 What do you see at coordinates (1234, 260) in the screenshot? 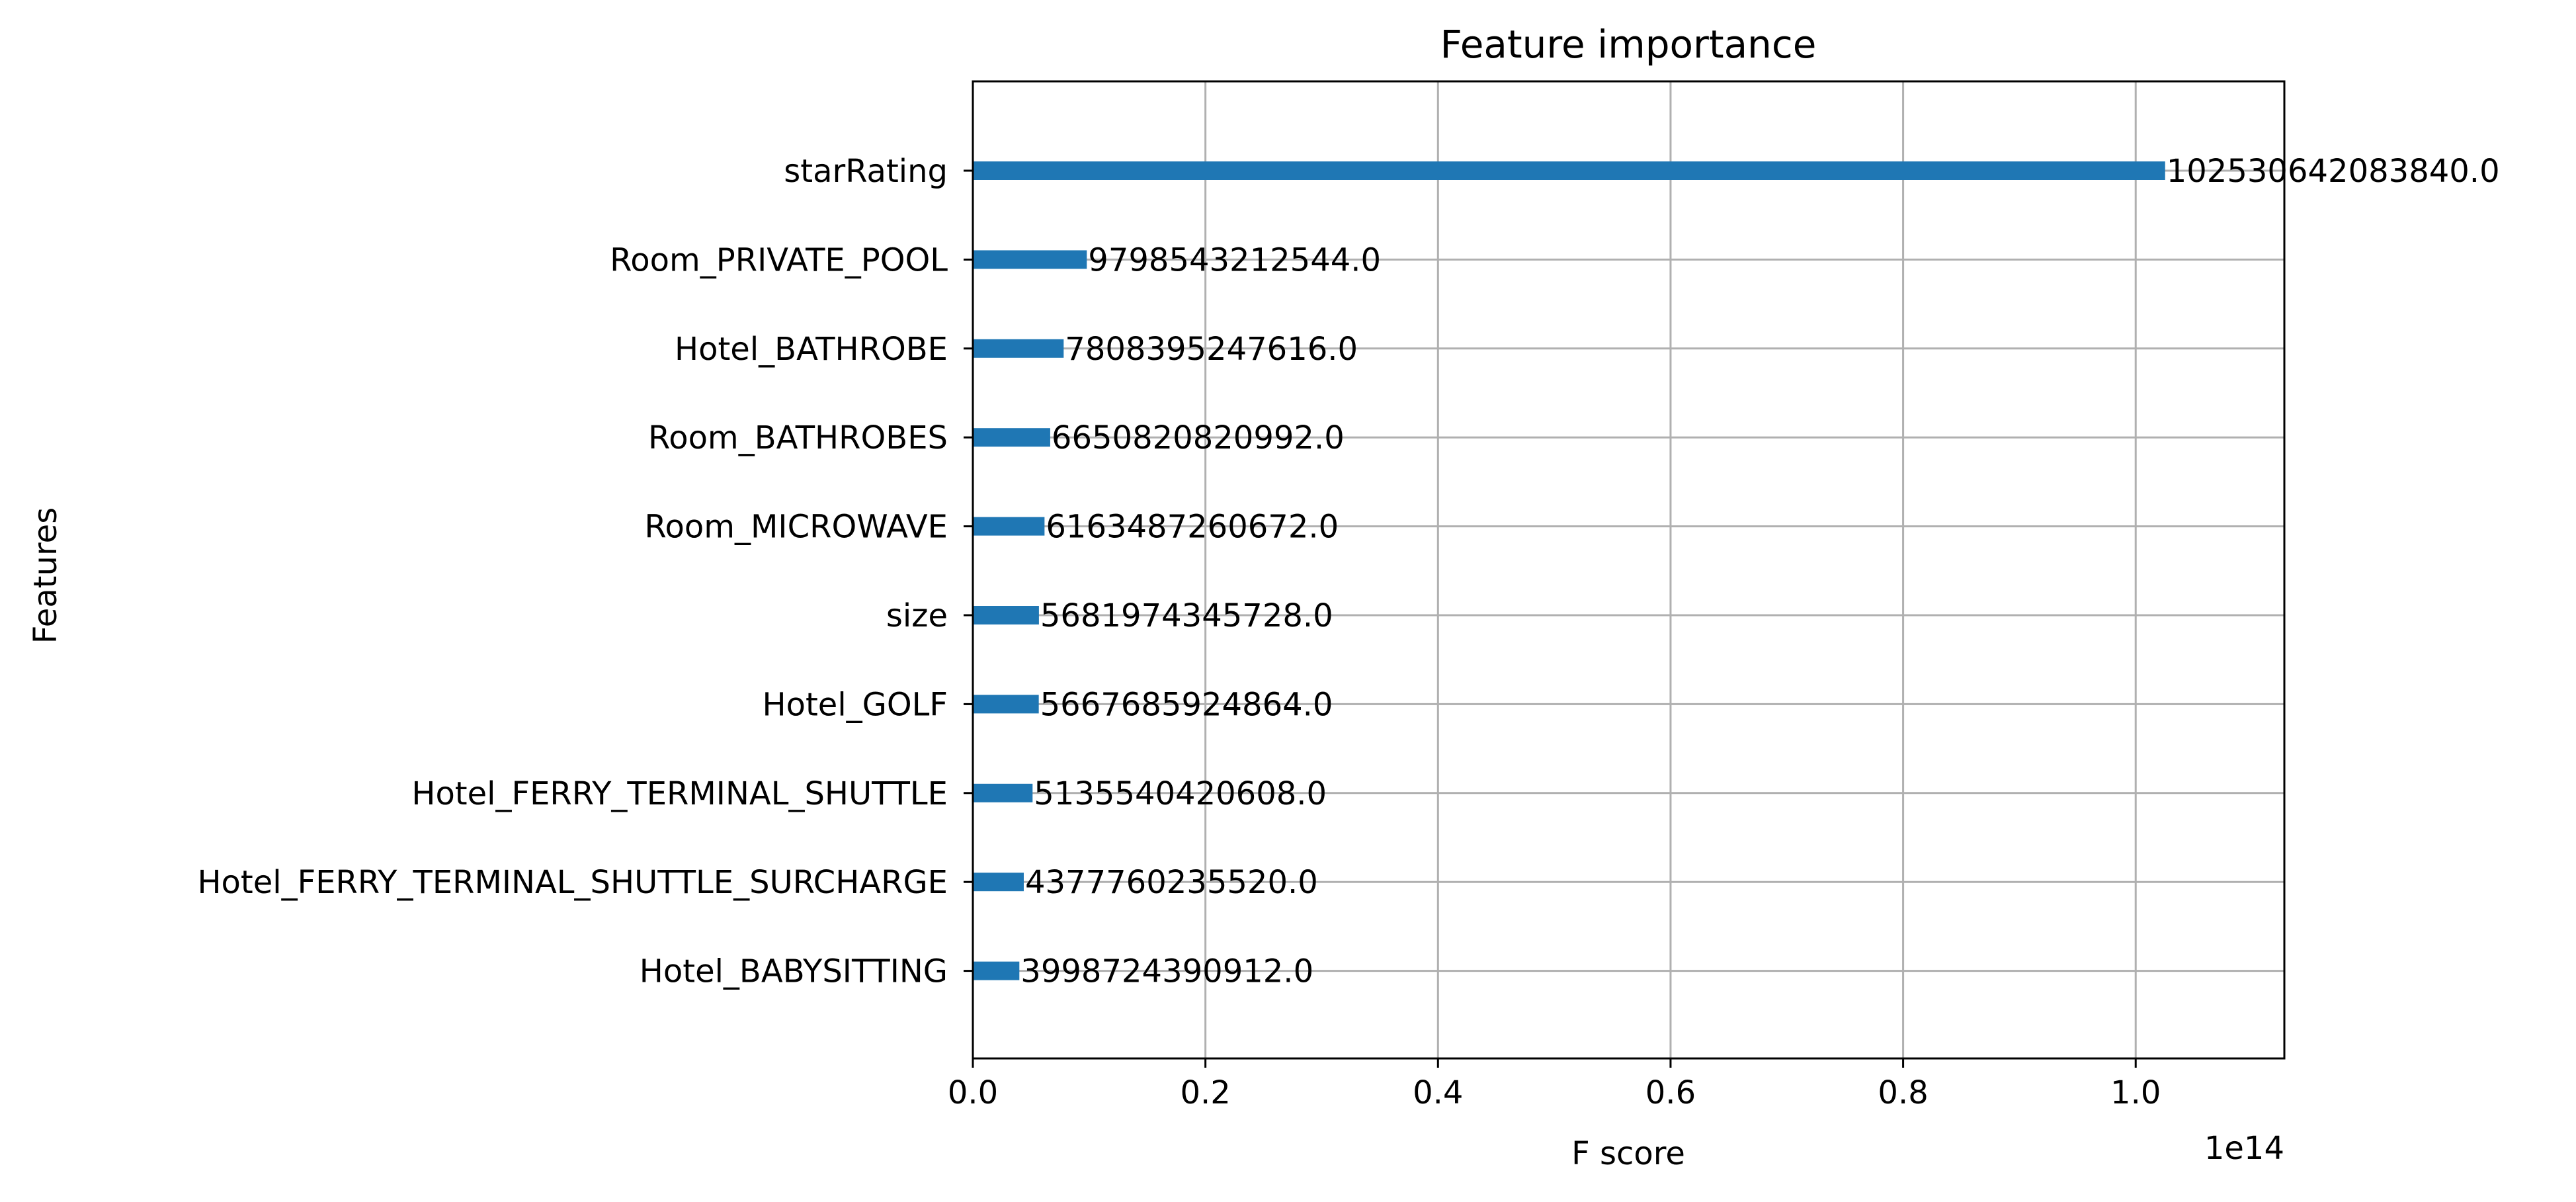
I see `value-label: 9798543212544.0` at bounding box center [1234, 260].